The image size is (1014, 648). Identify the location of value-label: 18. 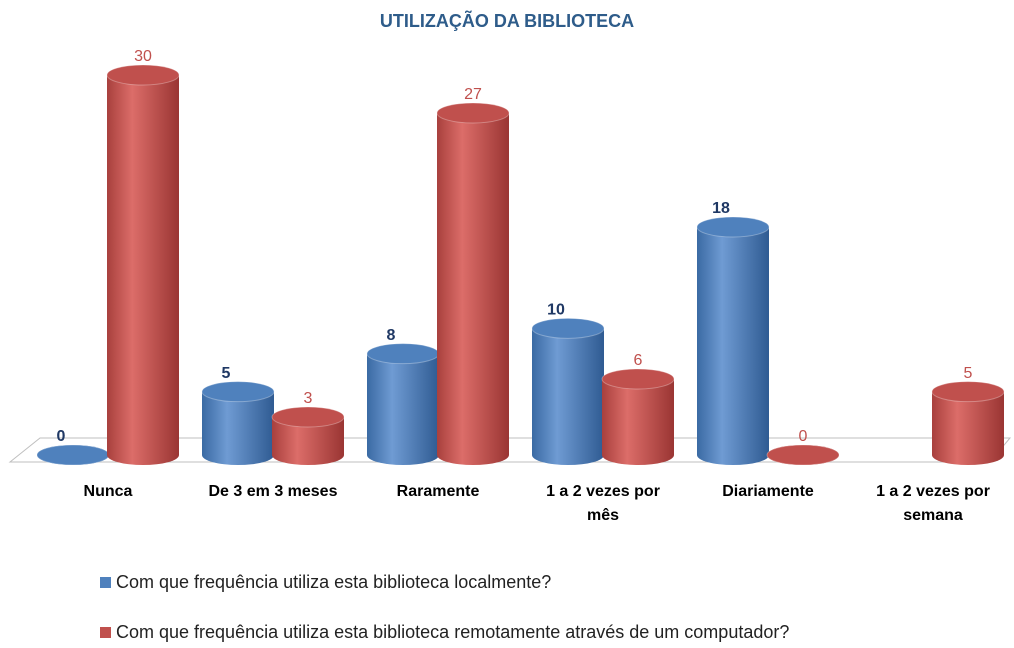
(721, 208).